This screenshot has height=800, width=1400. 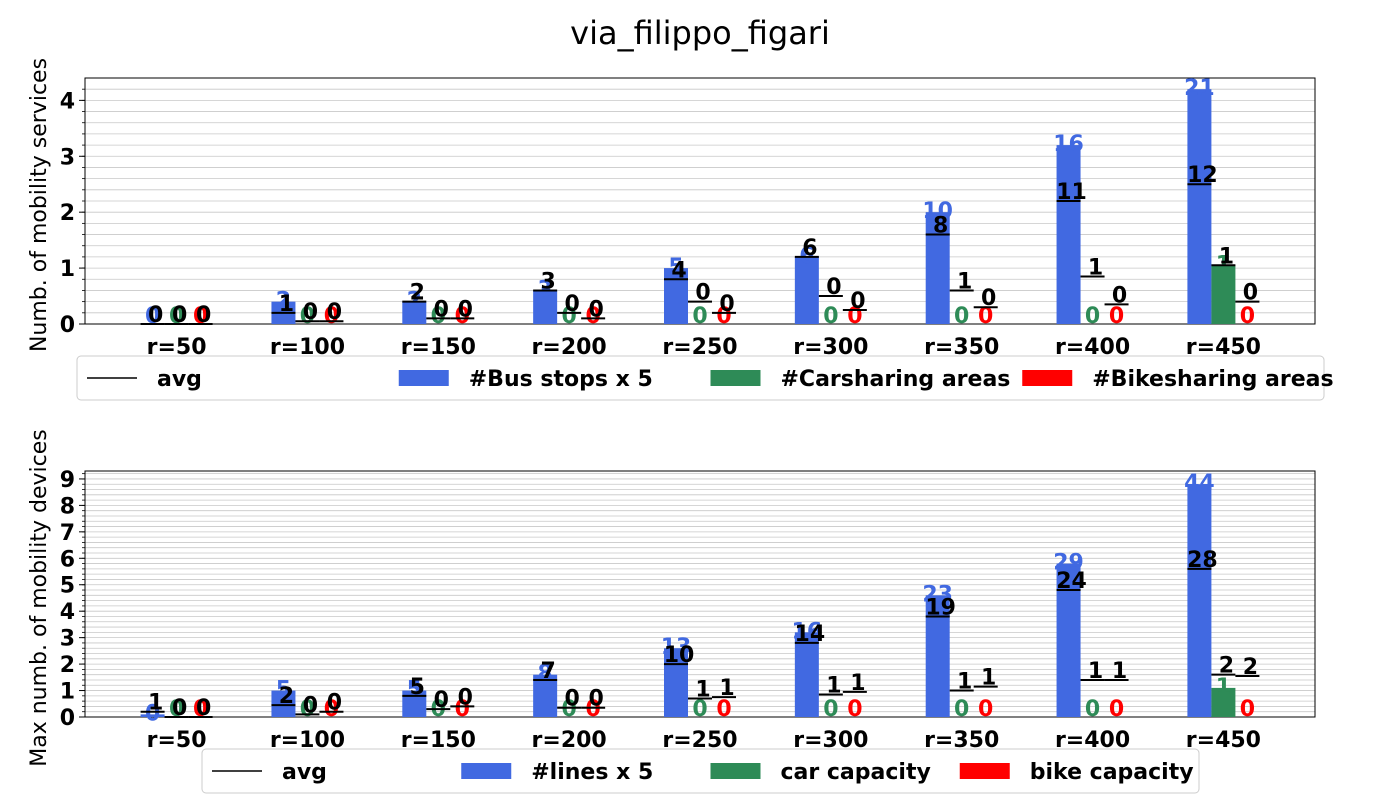 What do you see at coordinates (592, 772) in the screenshot?
I see `legend-label: #lines x 5` at bounding box center [592, 772].